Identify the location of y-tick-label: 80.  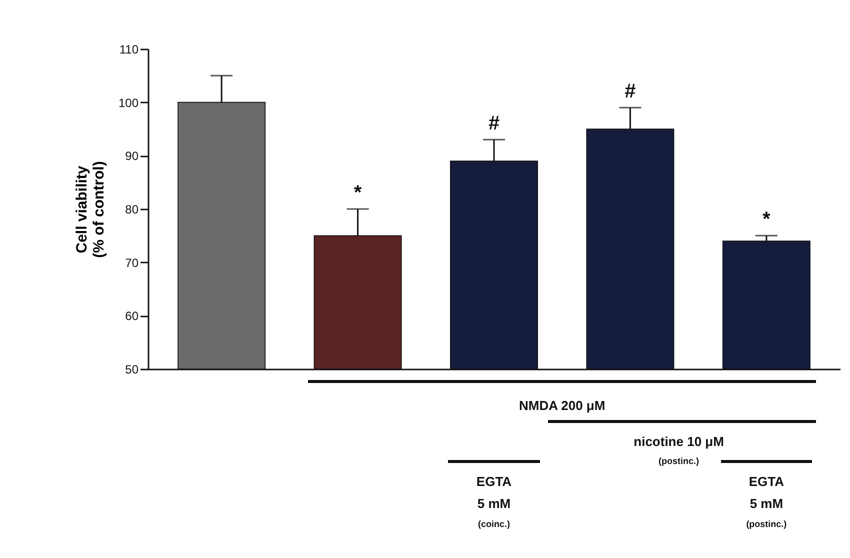
(132, 209).